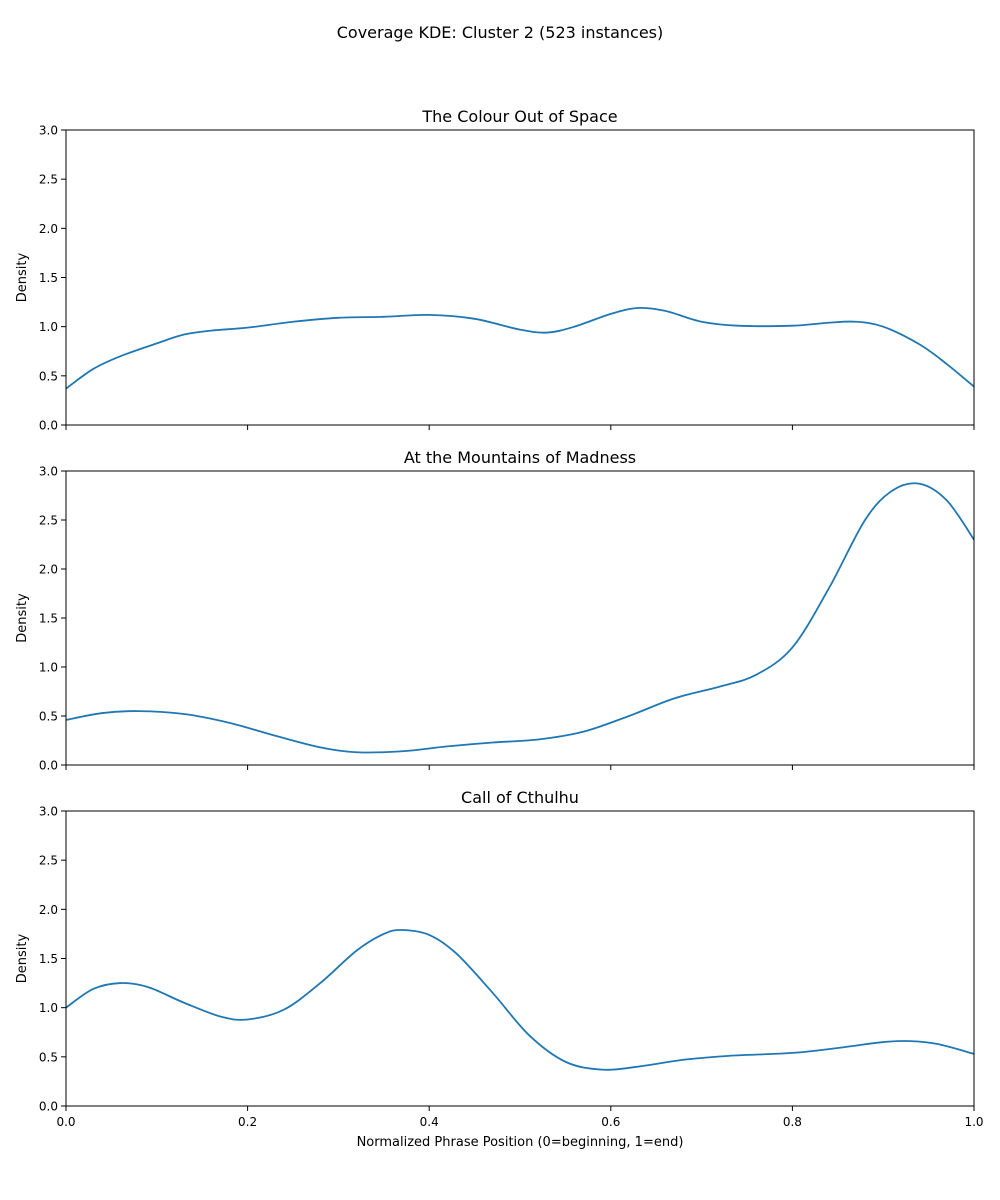 Image resolution: width=1000 pixels, height=1200 pixels. Describe the element at coordinates (610, 1122) in the screenshot. I see `x-tick-label: 0.6` at that location.